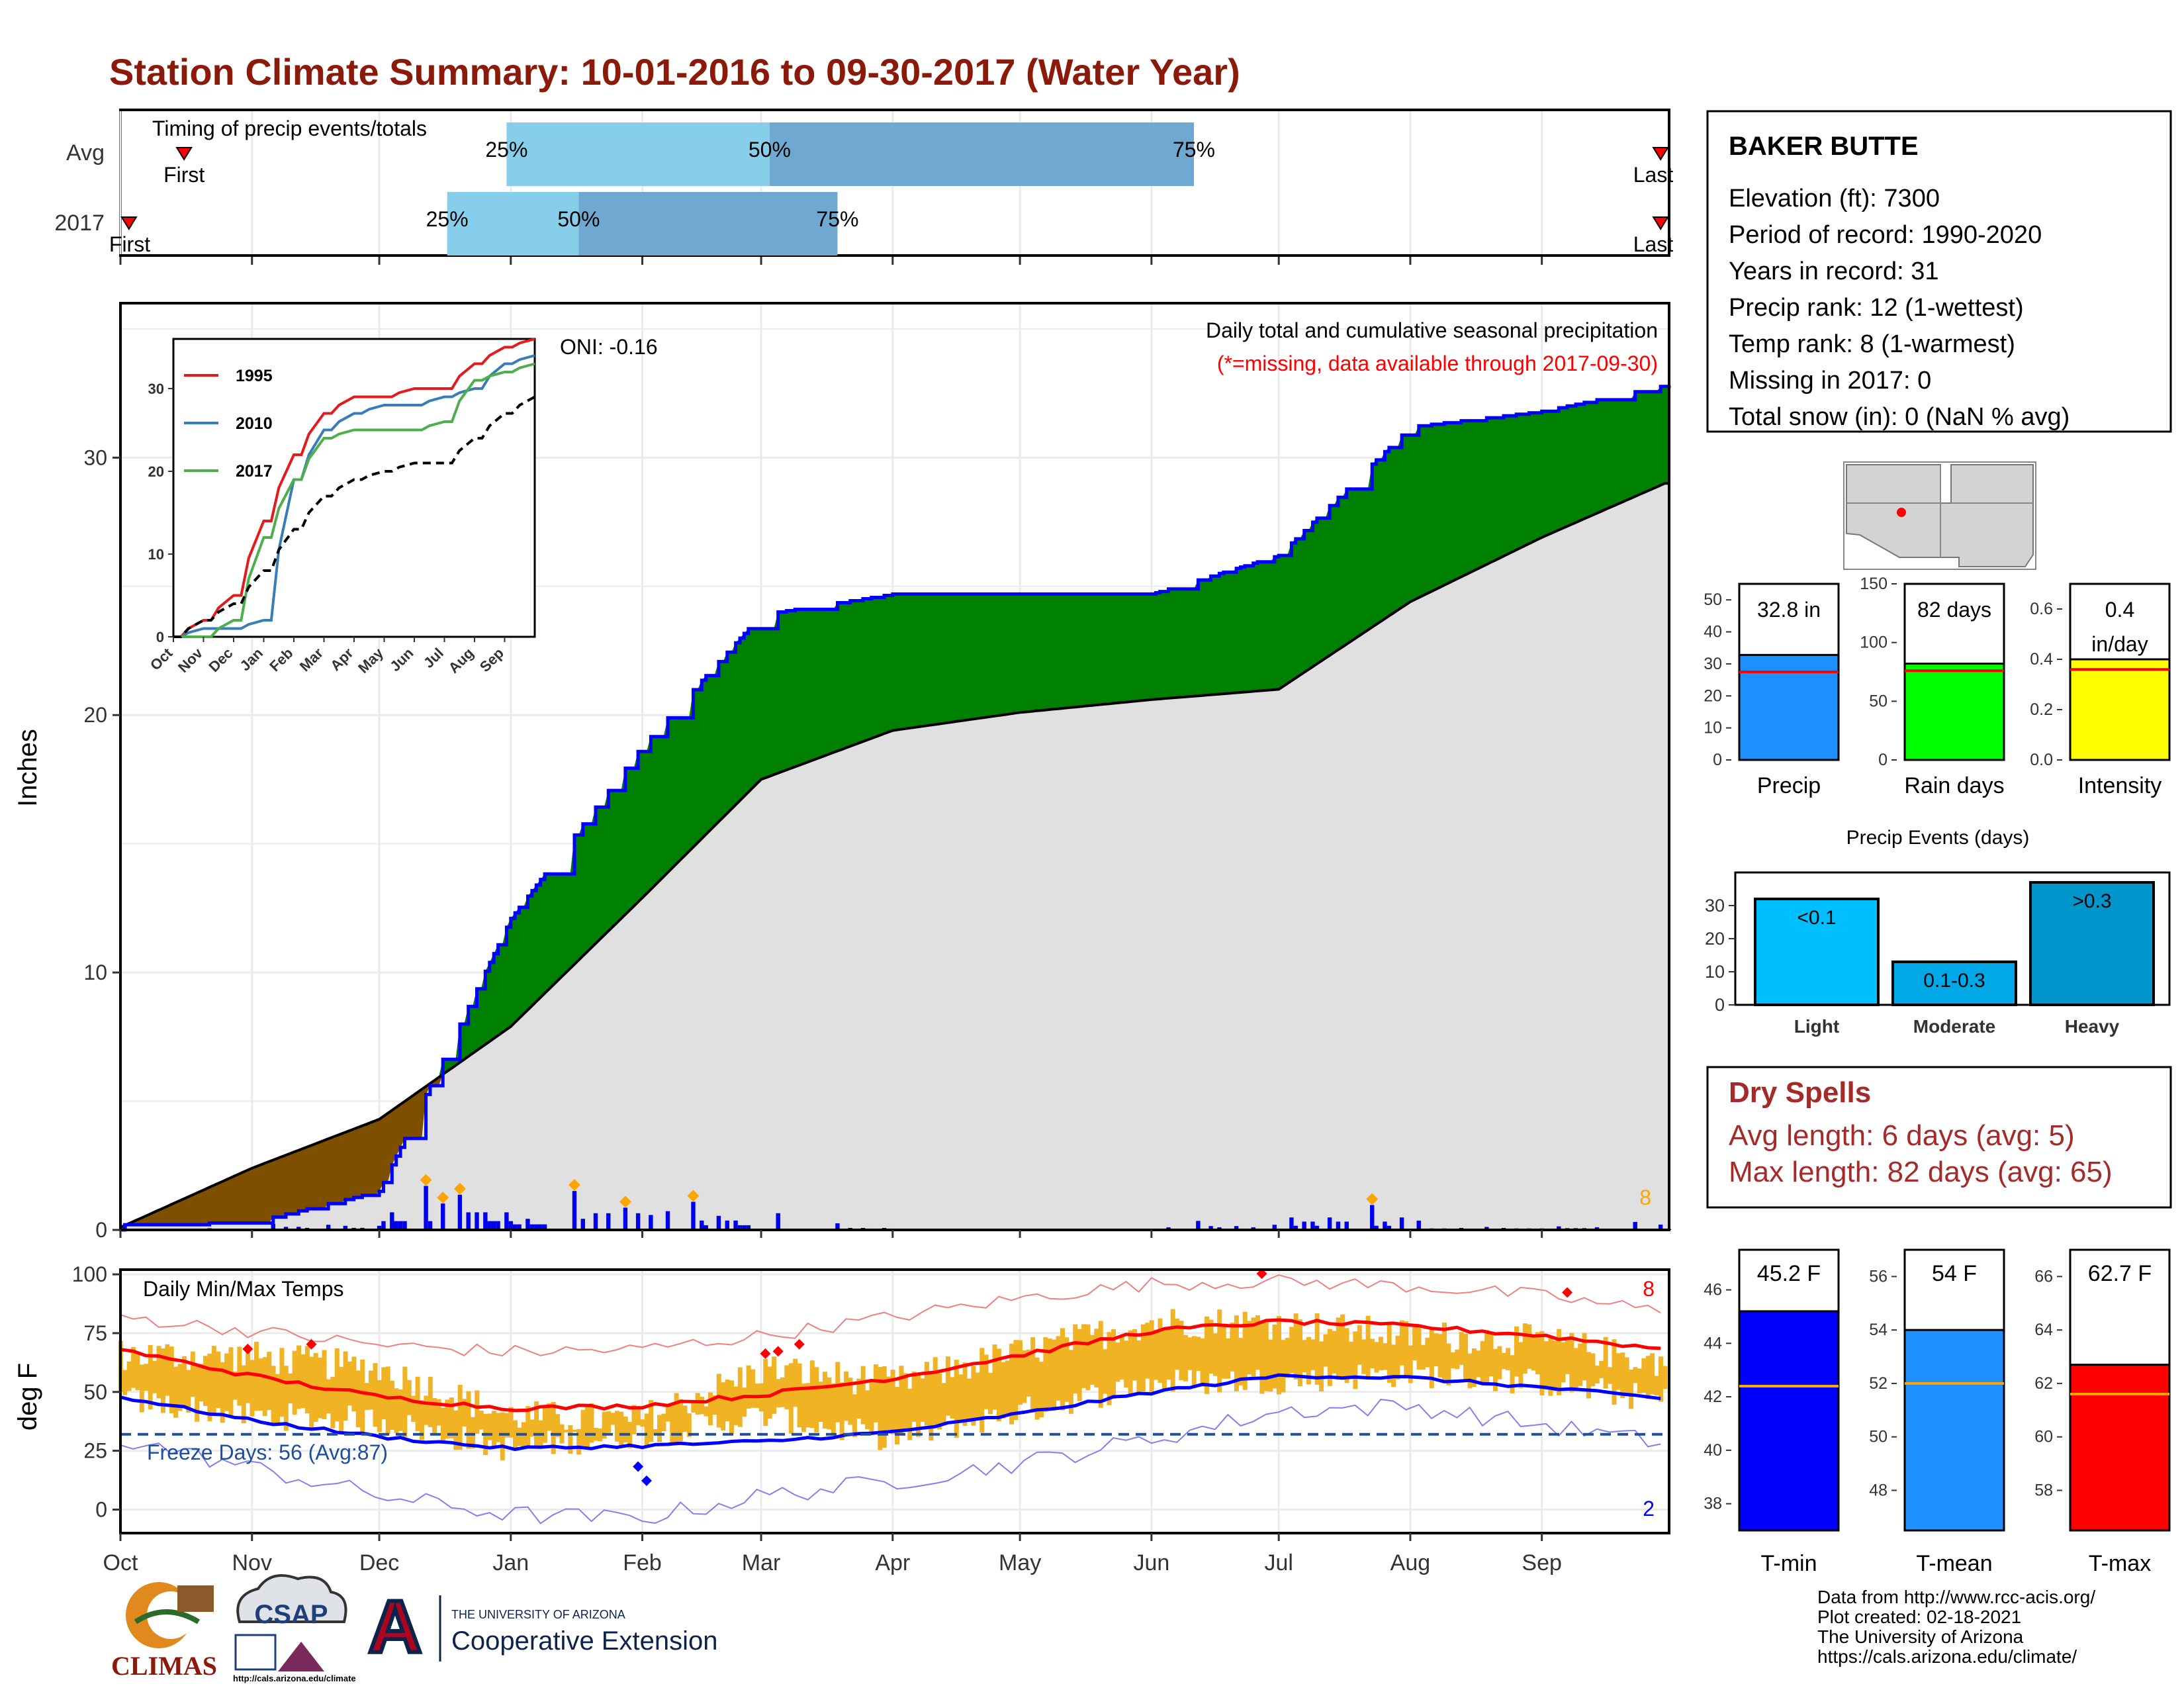 Image resolution: width=2184 pixels, height=1688 pixels. What do you see at coordinates (893, 1562) in the screenshot?
I see `month-tick-label: Apr` at bounding box center [893, 1562].